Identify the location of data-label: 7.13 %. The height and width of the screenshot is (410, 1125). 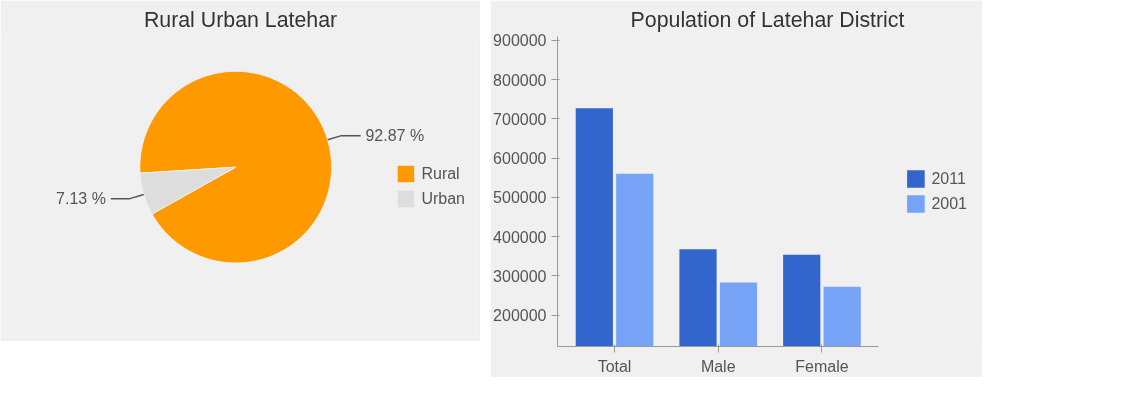
(81, 199).